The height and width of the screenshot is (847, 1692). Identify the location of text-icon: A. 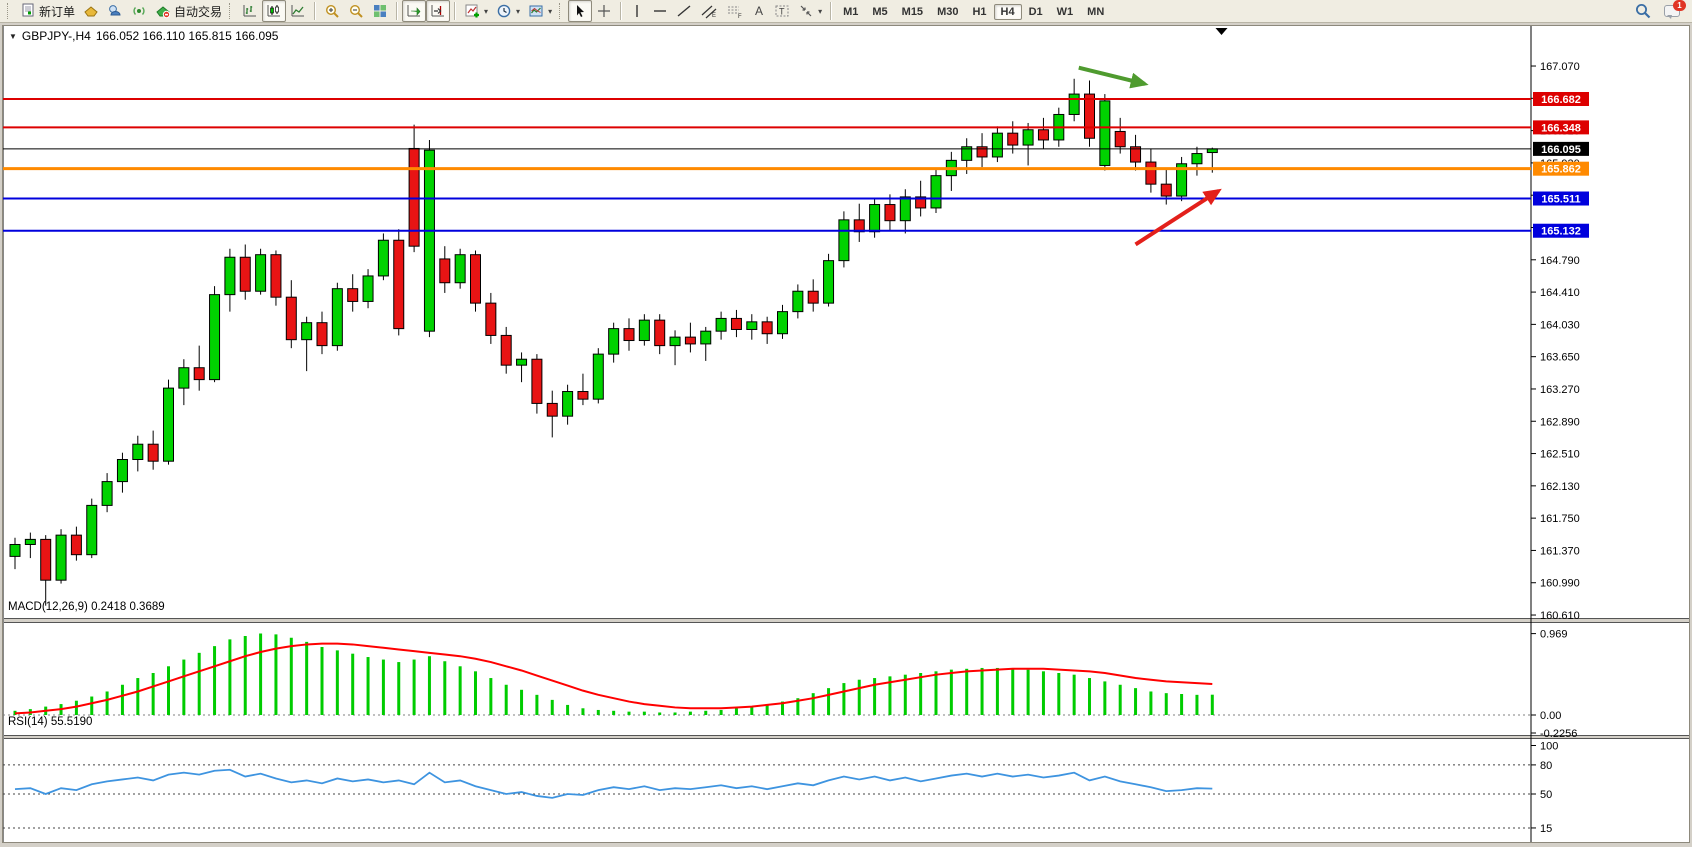
(759, 11).